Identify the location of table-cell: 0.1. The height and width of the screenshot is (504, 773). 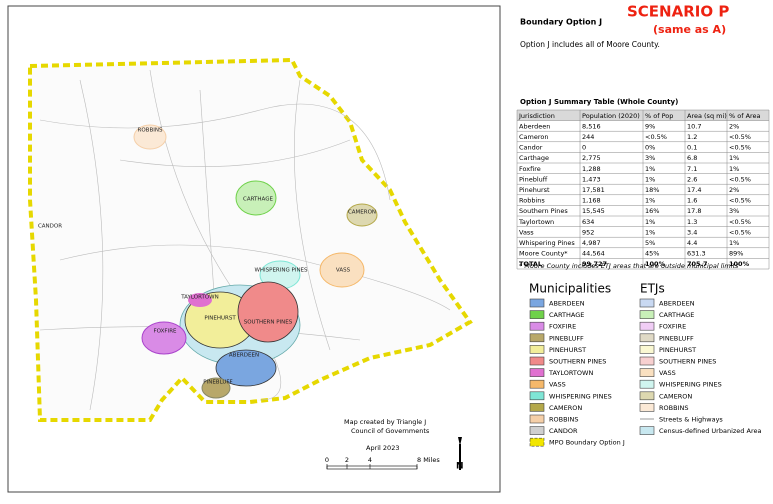
(692, 148).